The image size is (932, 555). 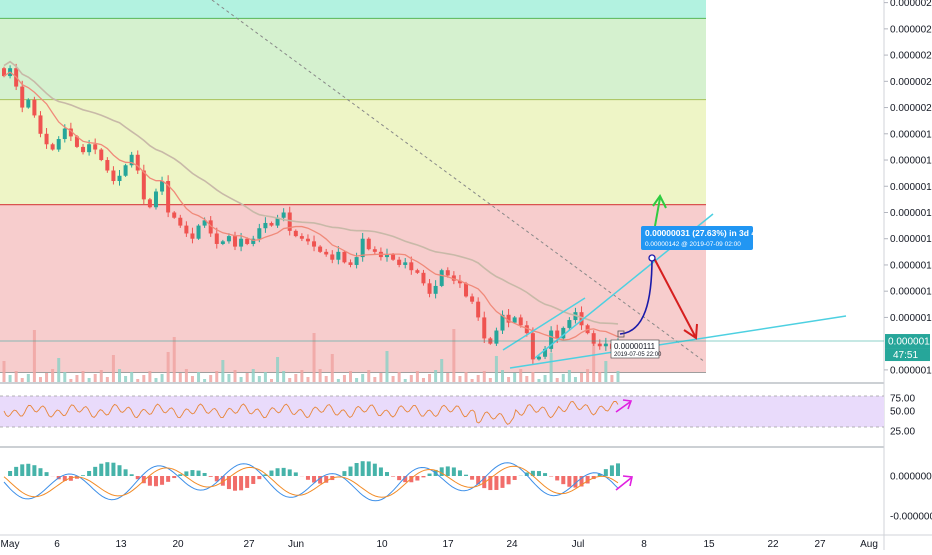 I want to click on time-tick-label: 24, so click(x=512, y=544).